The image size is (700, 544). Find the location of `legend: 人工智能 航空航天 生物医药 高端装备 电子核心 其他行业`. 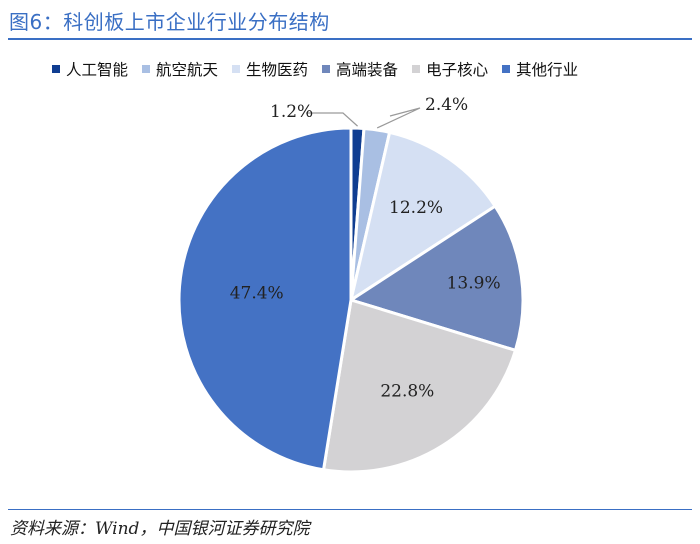

legend: 人工智能 航空航天 生物医药 高端装备 电子核心 其他行业 is located at coordinates (322, 69).